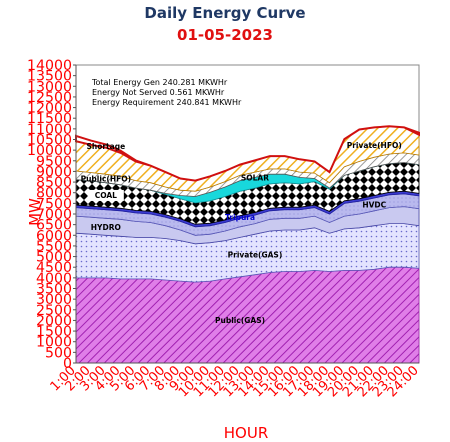 Image resolution: width=450 pixels, height=442 pixels. Describe the element at coordinates (225, 35) in the screenshot. I see `chart-date-subtitle: 01-05-2023` at that location.